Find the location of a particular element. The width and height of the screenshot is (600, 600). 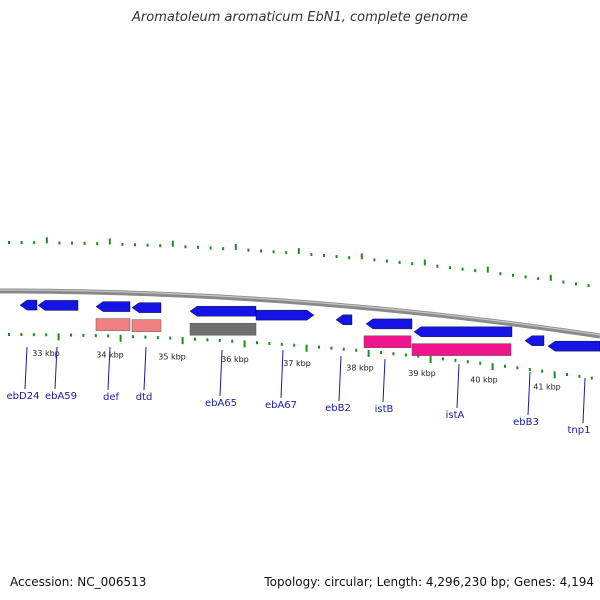

kbp-label: 35 kbp is located at coordinates (172, 356).